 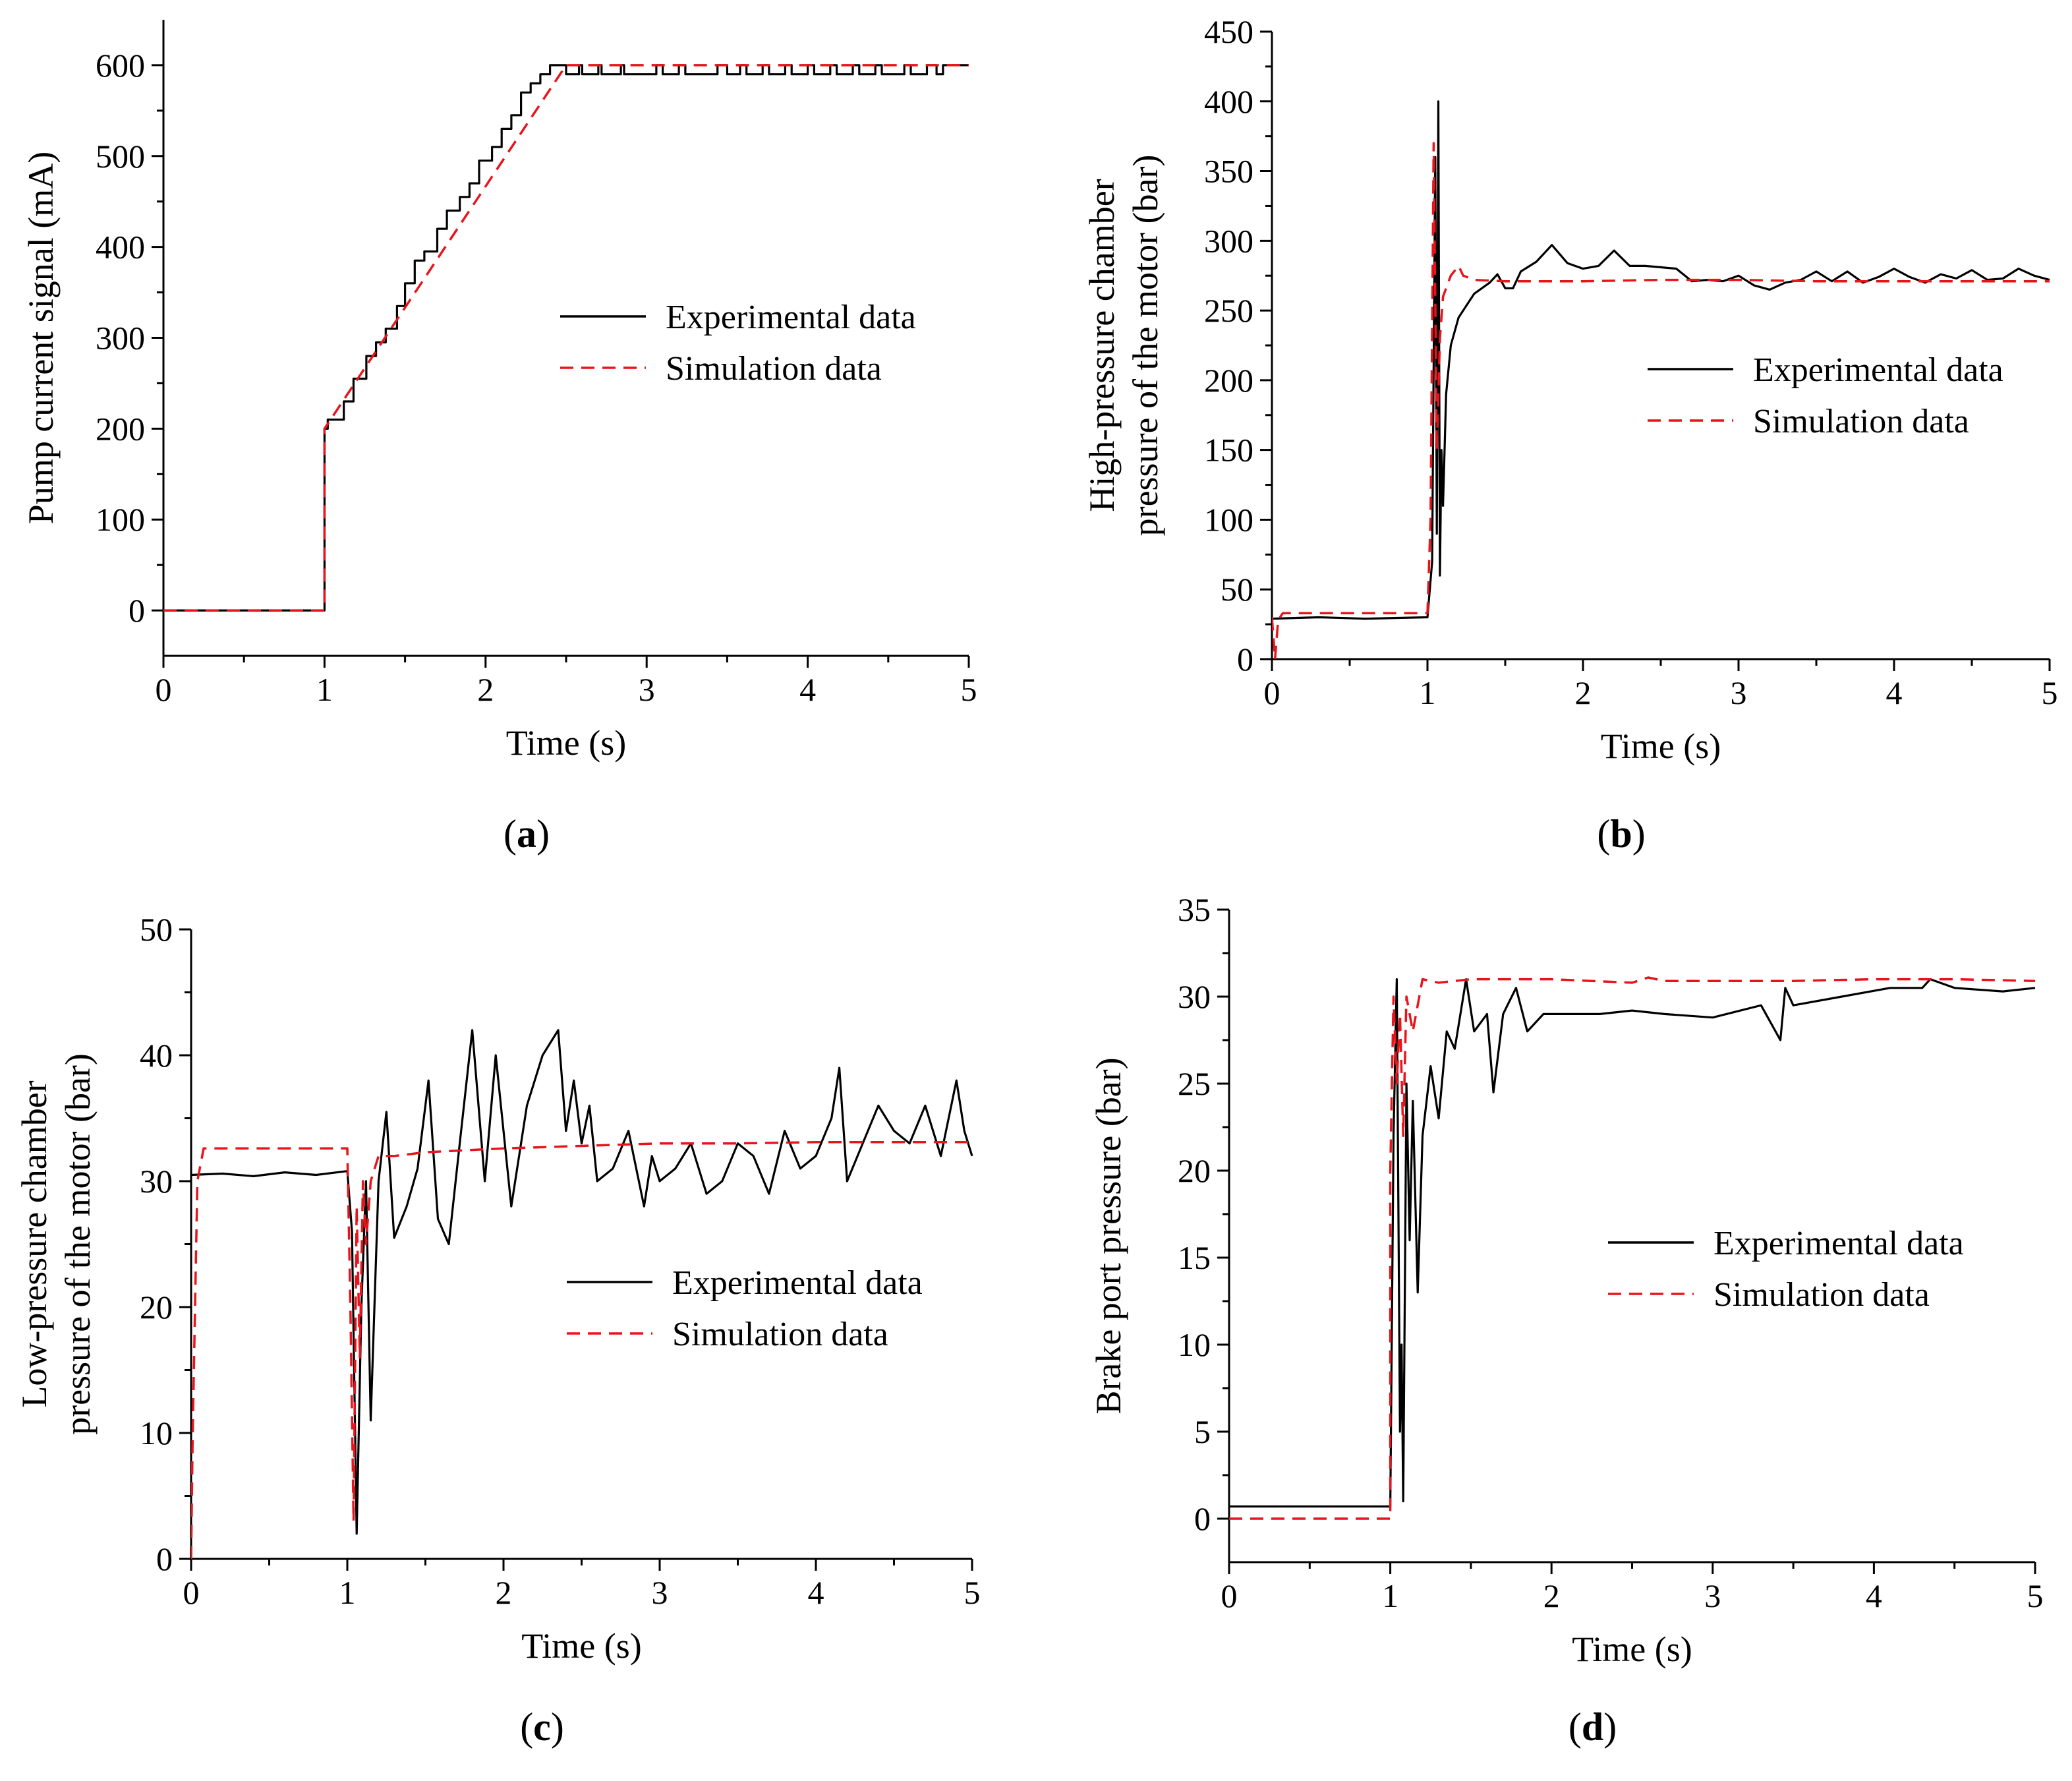 What do you see at coordinates (1108, 1235) in the screenshot?
I see `y-axis-title: Brake port pressure (bar)` at bounding box center [1108, 1235].